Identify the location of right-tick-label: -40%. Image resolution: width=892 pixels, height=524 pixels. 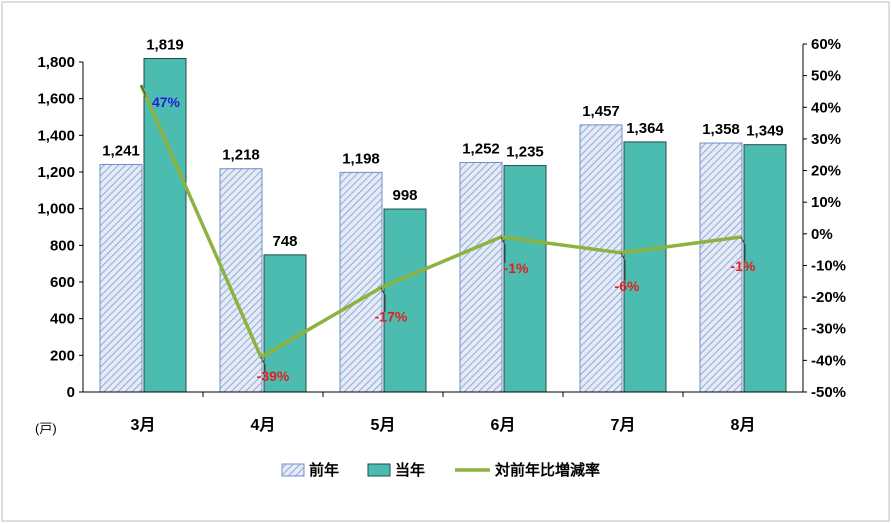
(828, 360).